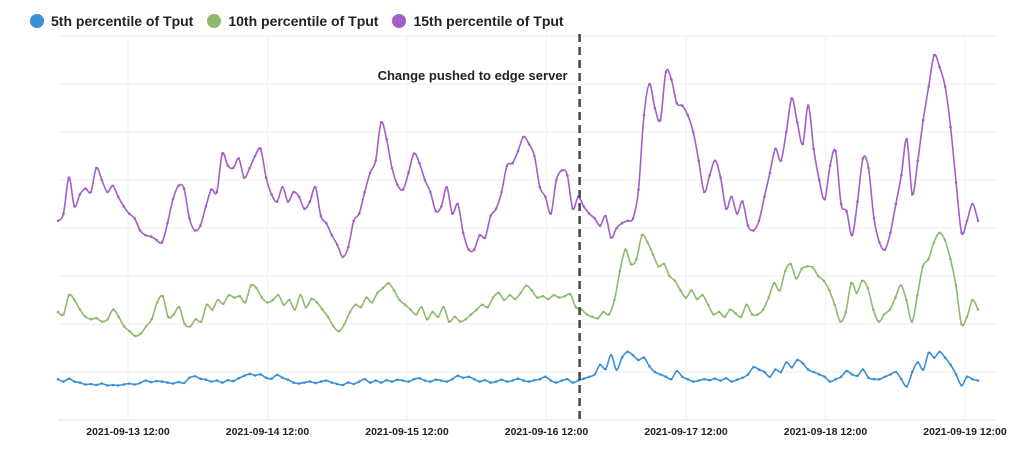 This screenshot has width=1024, height=458. What do you see at coordinates (547, 432) in the screenshot?
I see `x-tick-label: 2021-09-16 12:00` at bounding box center [547, 432].